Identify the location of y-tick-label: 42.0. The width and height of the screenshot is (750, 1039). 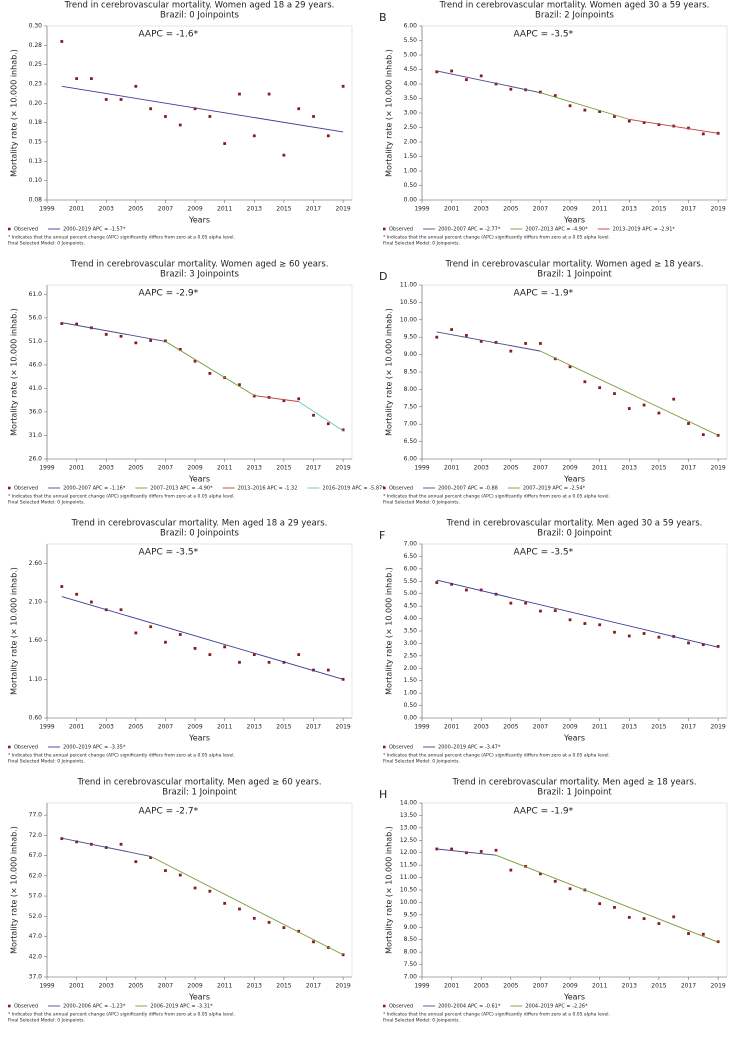
(36, 956).